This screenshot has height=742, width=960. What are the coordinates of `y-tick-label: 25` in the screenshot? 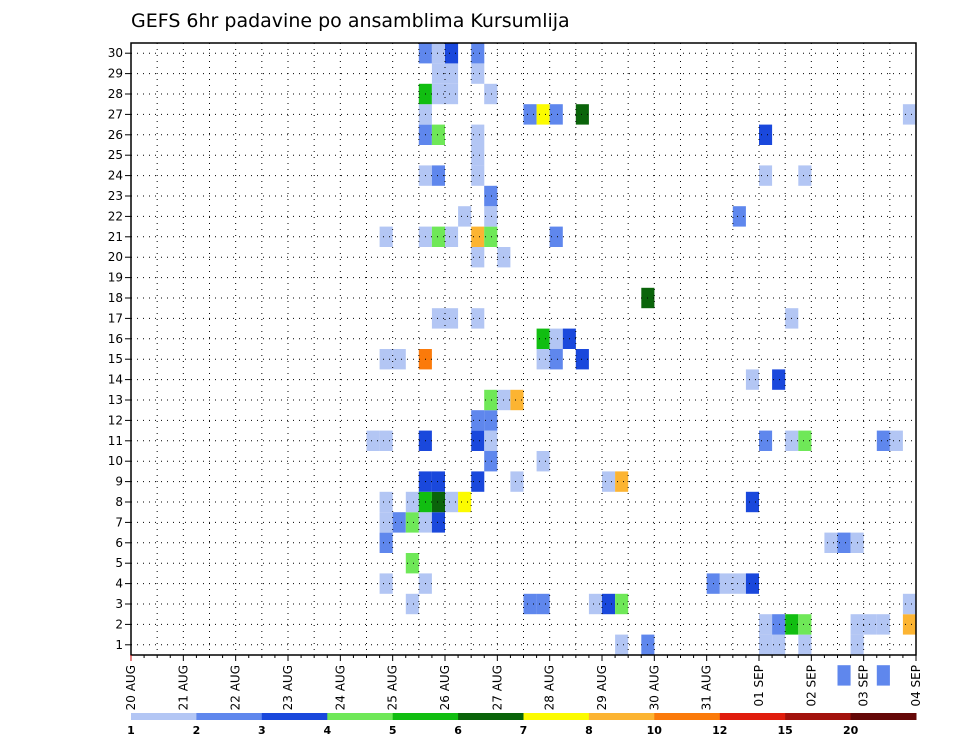 It's located at (115, 155).